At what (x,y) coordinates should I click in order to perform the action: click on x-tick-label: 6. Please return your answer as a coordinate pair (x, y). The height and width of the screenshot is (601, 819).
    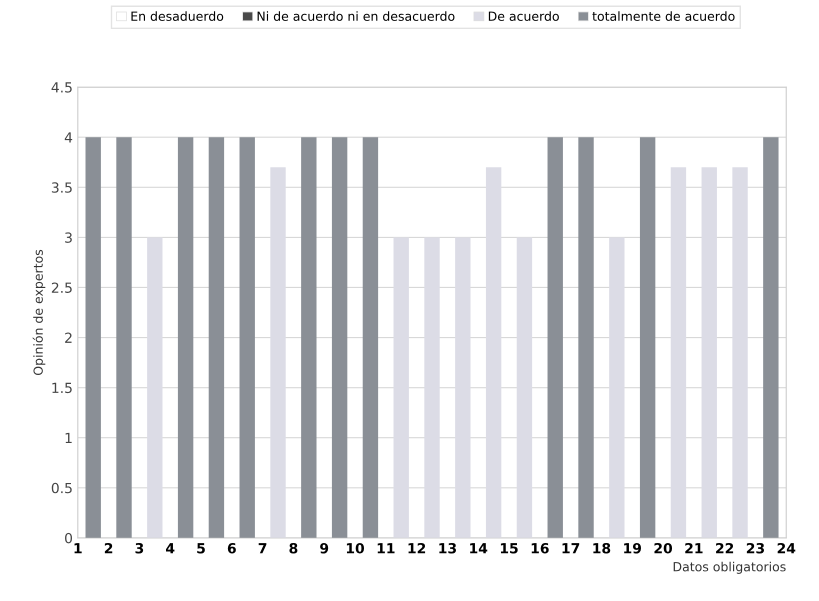
    Looking at the image, I should click on (232, 548).